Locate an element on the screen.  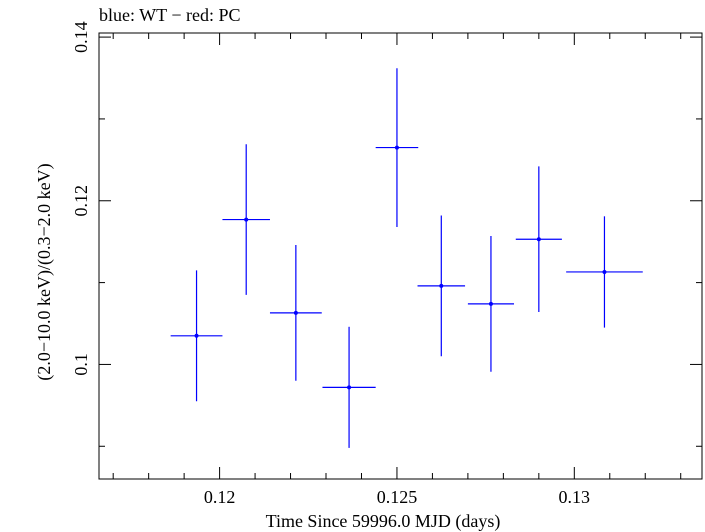
y-tick-label-1: 0.12 is located at coordinates (81, 201).